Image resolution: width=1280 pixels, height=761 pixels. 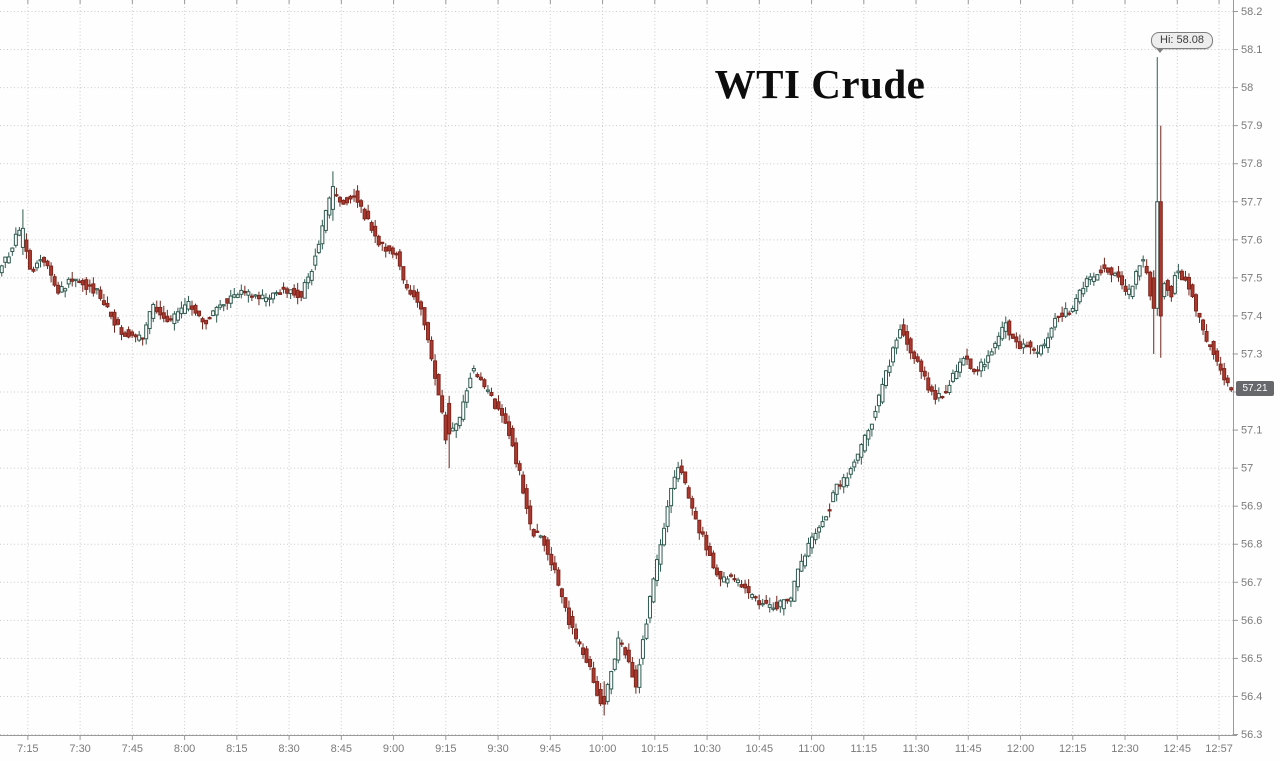 I want to click on time-tick-label: 12:15, so click(x=1073, y=749).